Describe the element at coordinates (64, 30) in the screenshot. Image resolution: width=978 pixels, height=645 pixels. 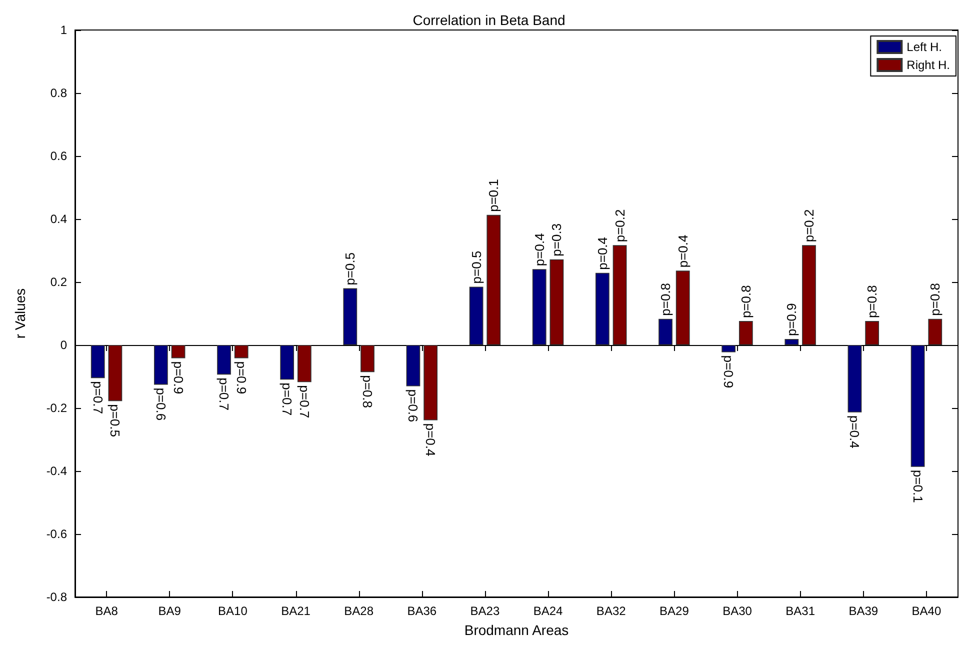
I see `y-tick-label: 1` at that location.